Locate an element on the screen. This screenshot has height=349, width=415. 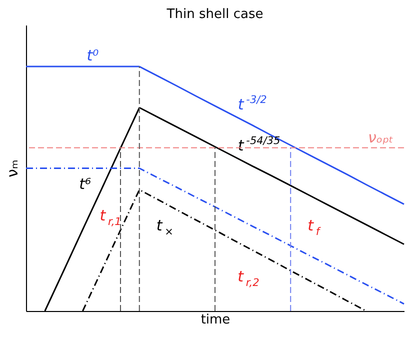
ref-line-label: νₒₚₜ is located at coordinates (381, 137).